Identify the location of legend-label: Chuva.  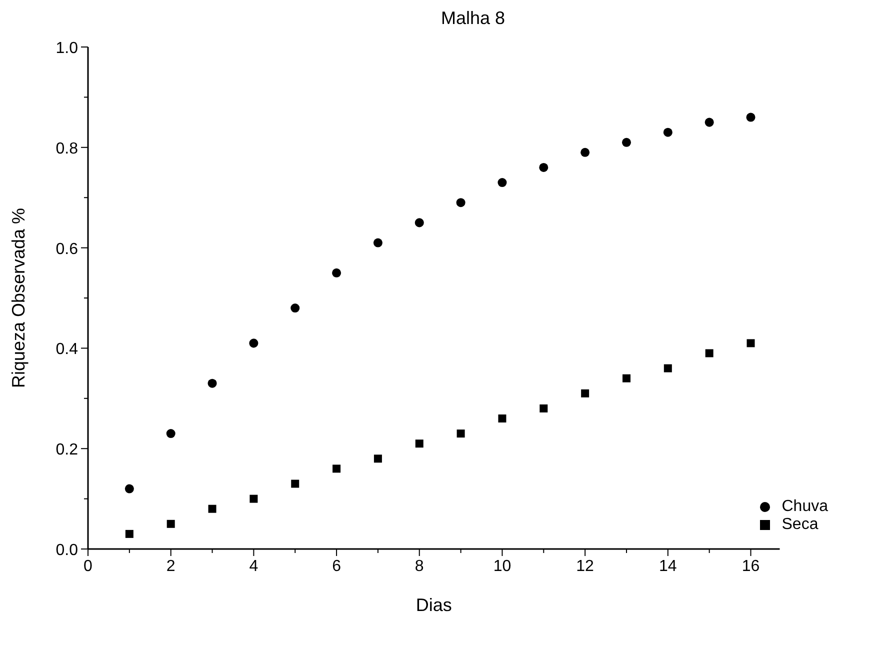
(805, 506).